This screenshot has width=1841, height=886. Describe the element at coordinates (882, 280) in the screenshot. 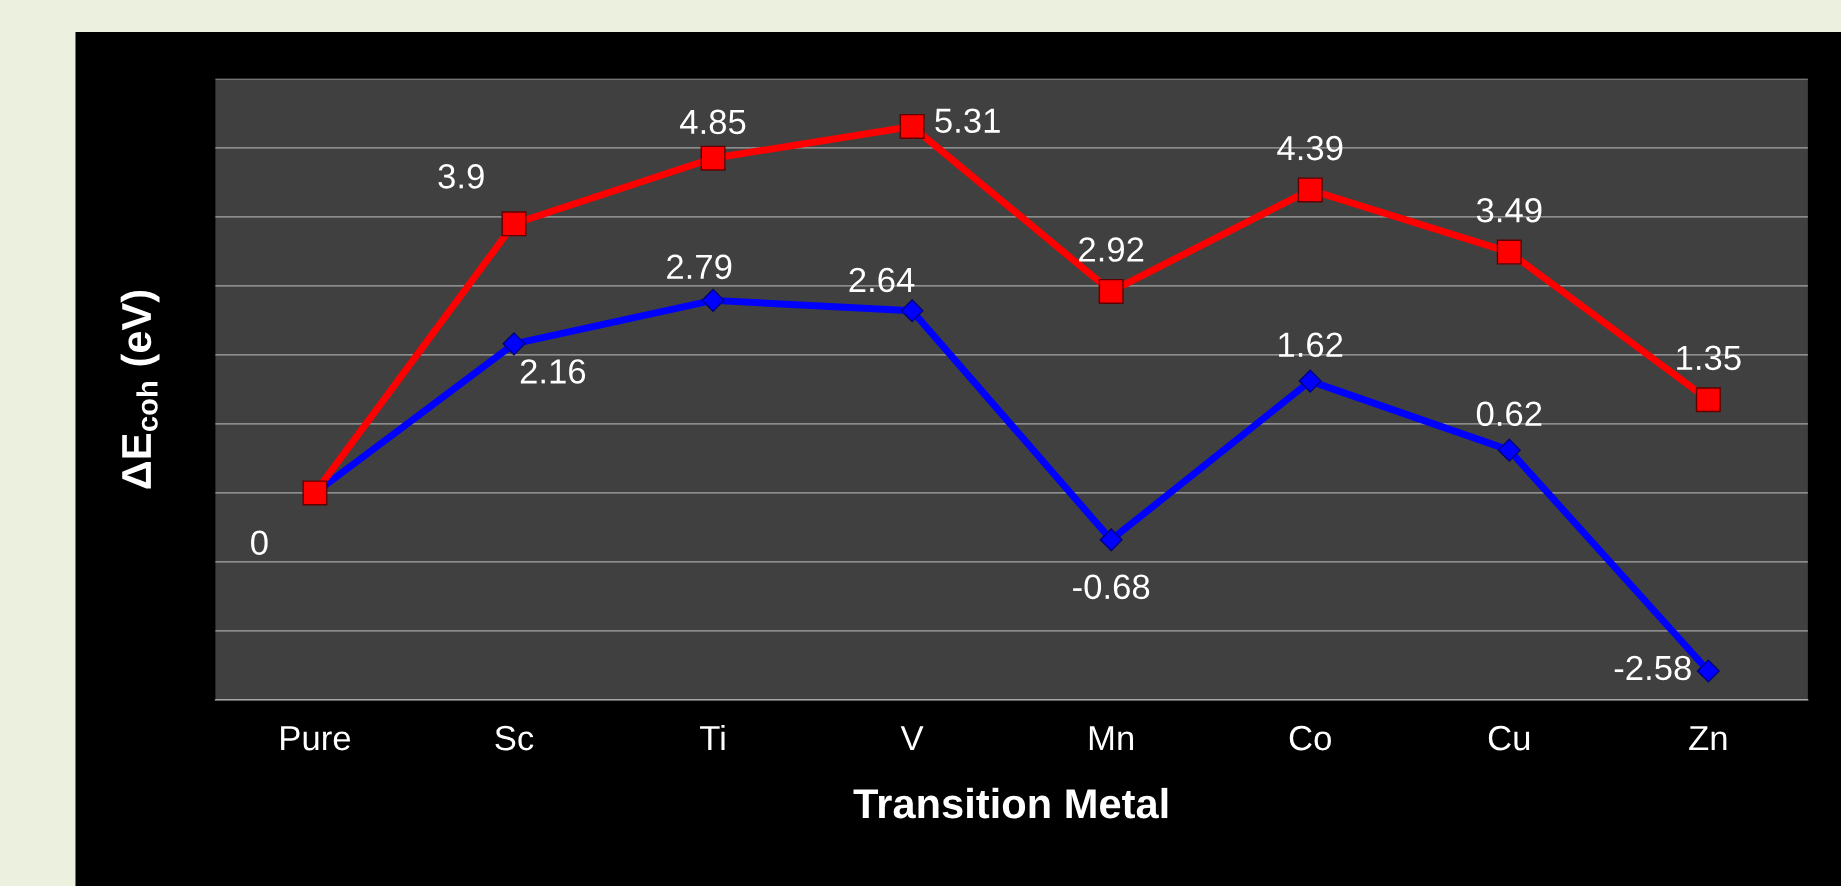

I see `data-label: 2.64` at that location.